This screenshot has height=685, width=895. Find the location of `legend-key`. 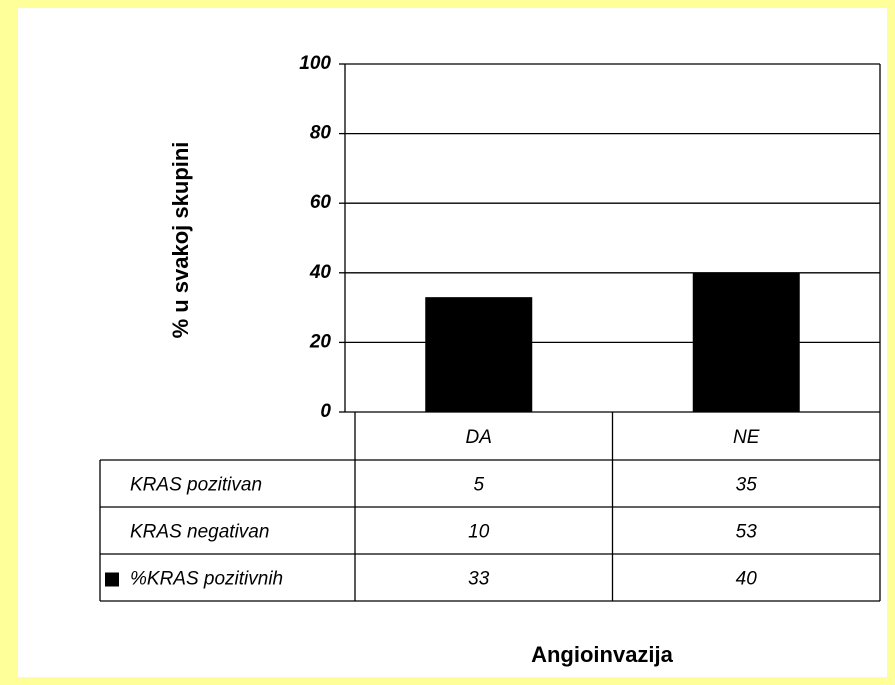

legend-key is located at coordinates (112, 579).